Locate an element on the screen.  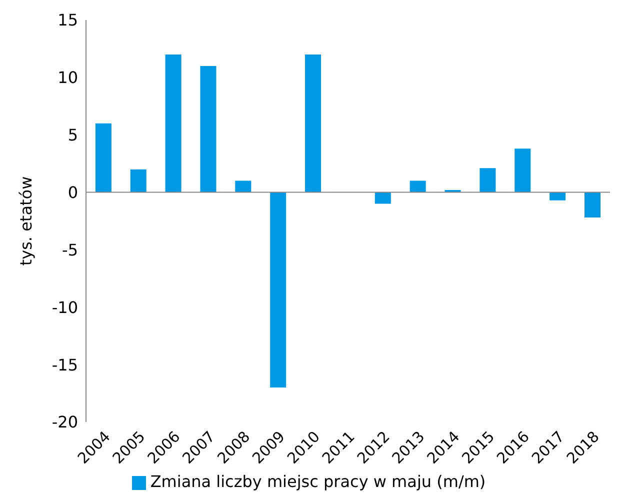
y-tick-label: 0 is located at coordinates (73, 192).